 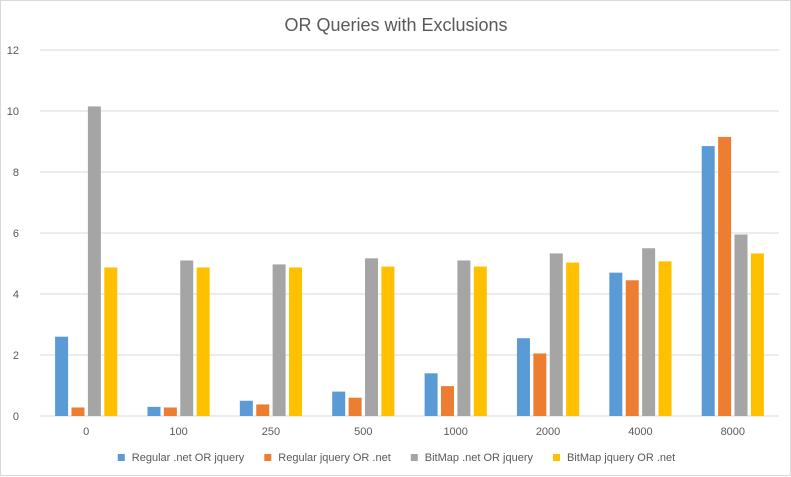 I want to click on y-tick-label: 12, so click(x=13, y=51).